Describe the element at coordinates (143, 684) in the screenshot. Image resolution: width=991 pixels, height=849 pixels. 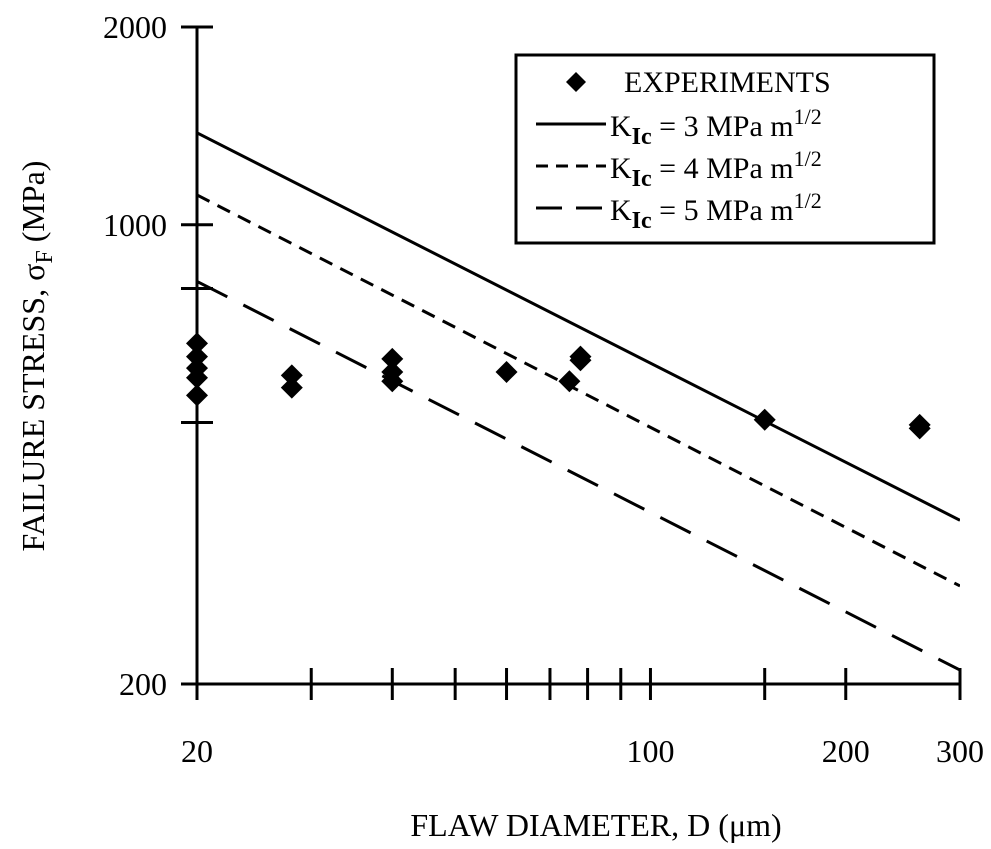
I see `y-tick-label-200: 200` at that location.